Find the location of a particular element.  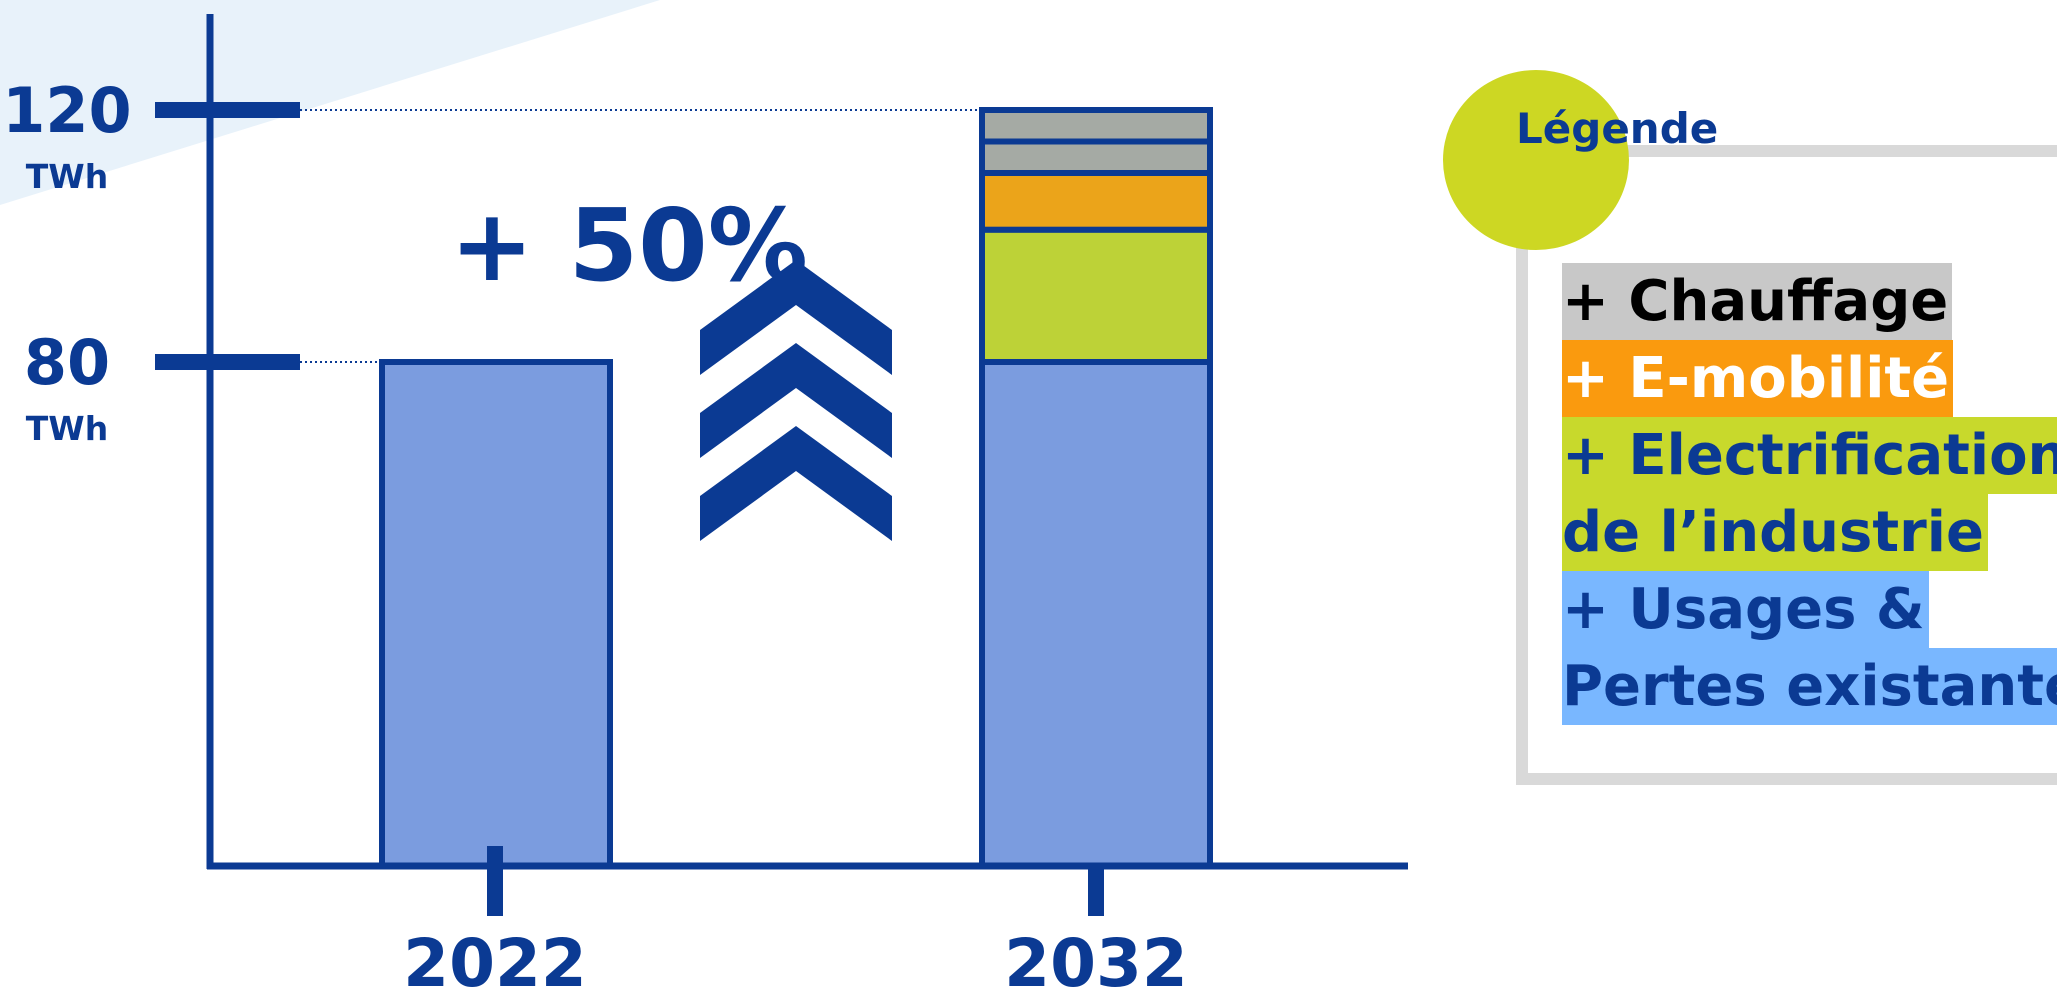

corner-decoration is located at coordinates (330, 102).